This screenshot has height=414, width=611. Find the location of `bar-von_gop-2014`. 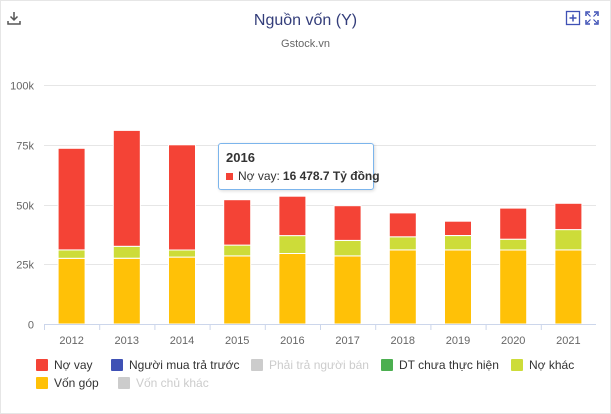

bar-von_gop-2014 is located at coordinates (182, 290).